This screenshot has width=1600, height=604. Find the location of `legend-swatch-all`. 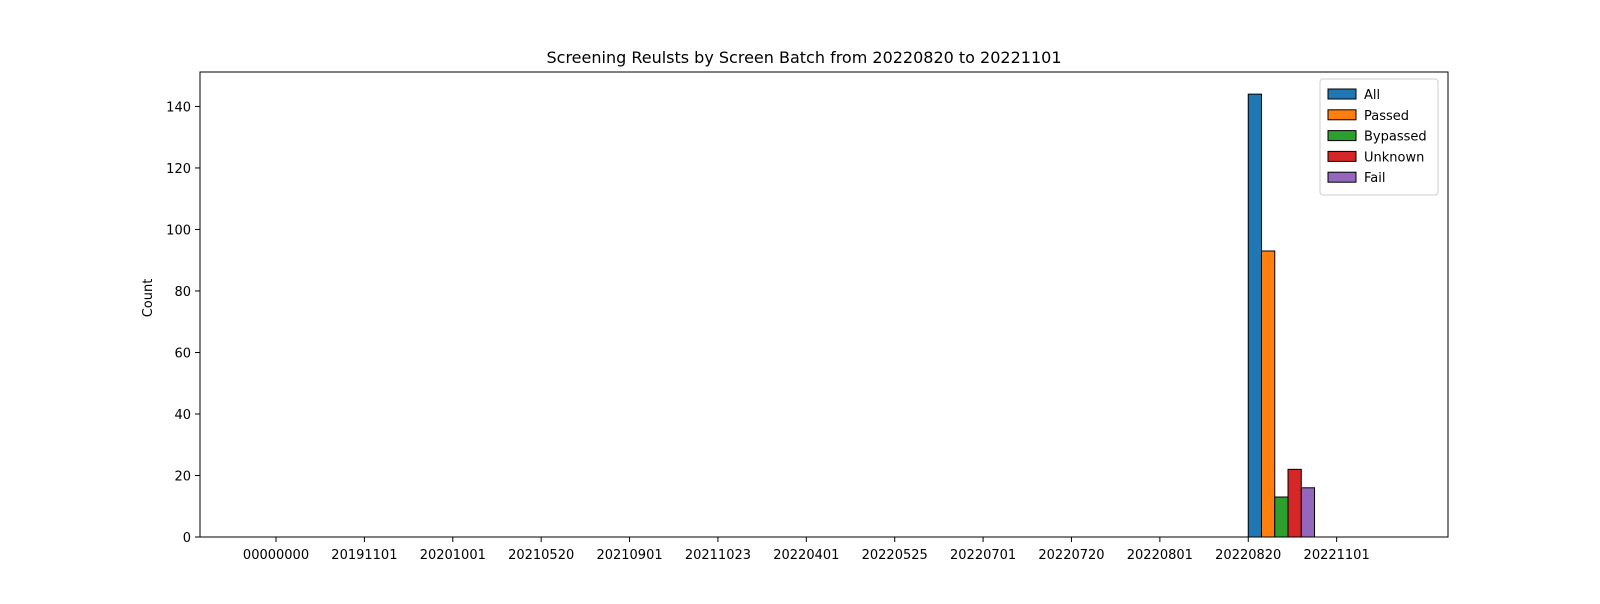

legend-swatch-all is located at coordinates (1342, 94).